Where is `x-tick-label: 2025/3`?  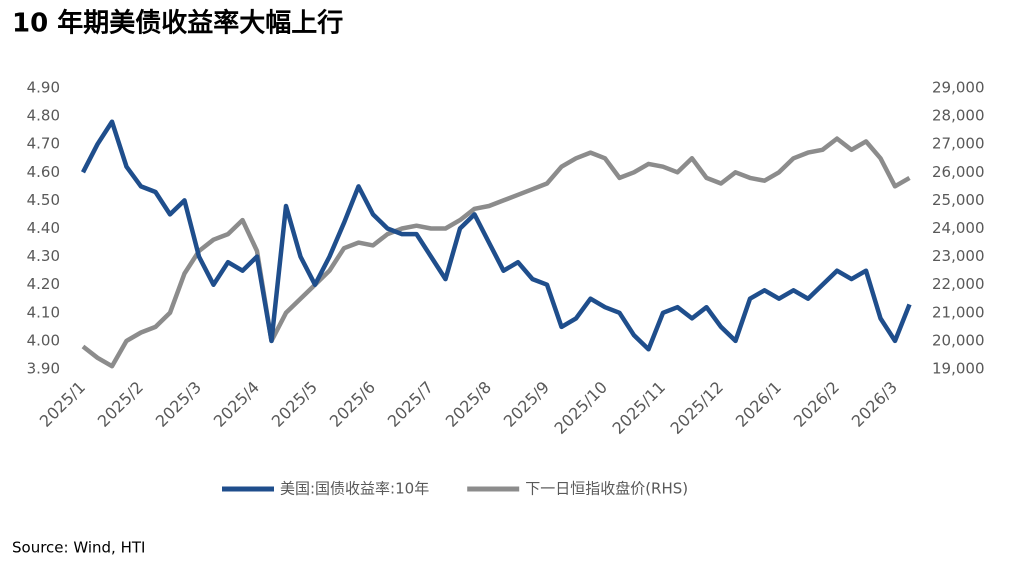 x-tick-label: 2025/3 is located at coordinates (178, 404).